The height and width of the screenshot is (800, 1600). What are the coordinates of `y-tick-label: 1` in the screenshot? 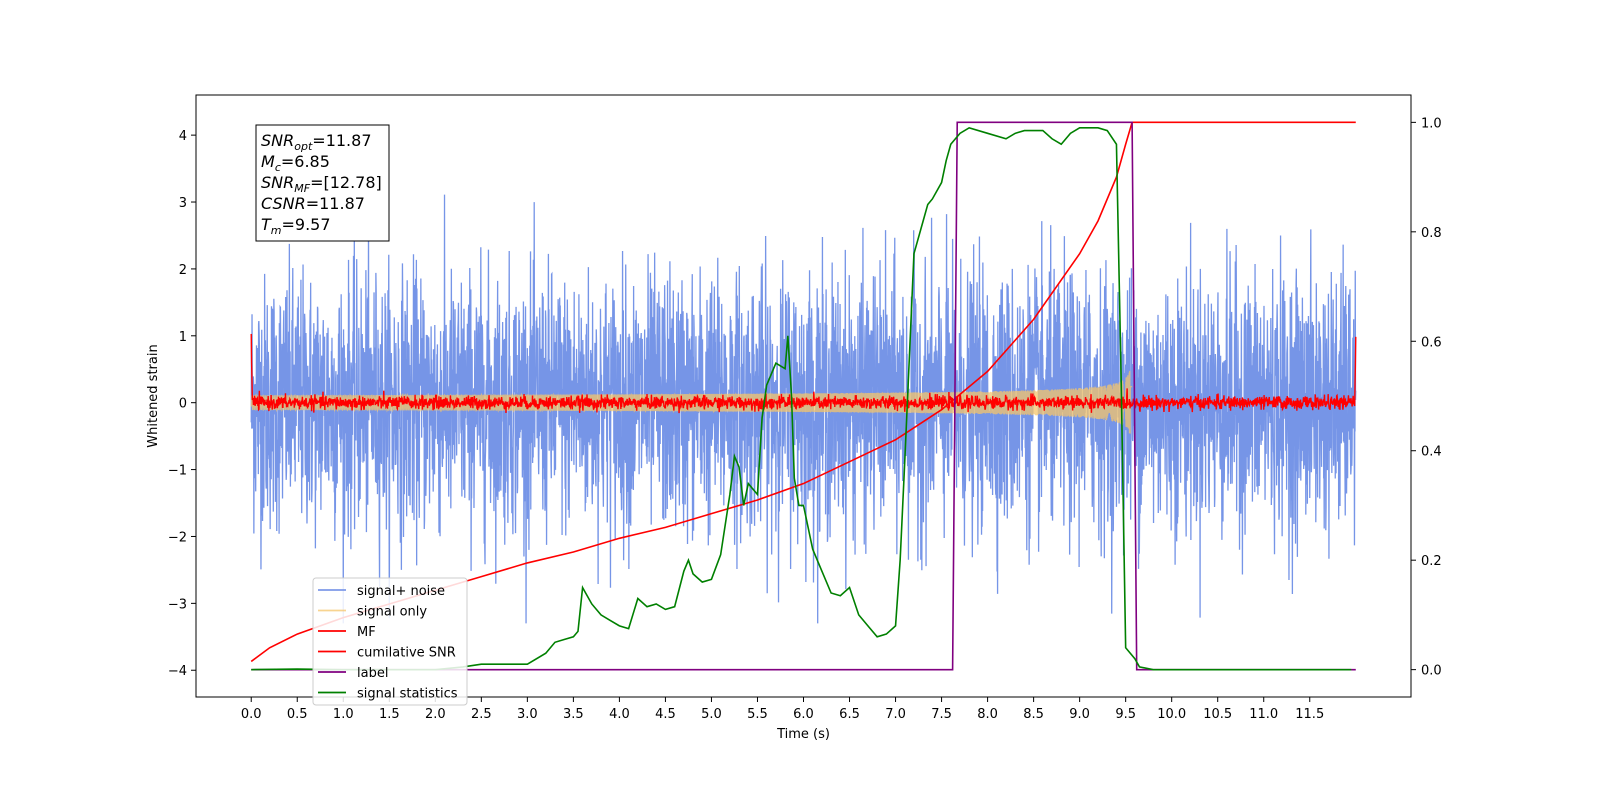 It's located at (183, 337).